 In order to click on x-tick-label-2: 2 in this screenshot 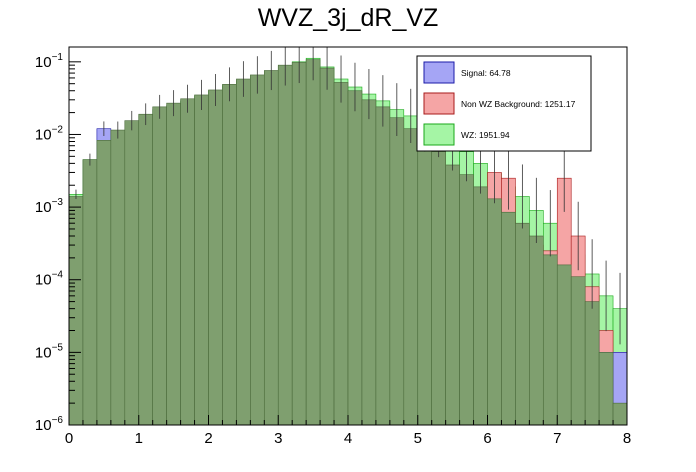, I will do `click(208, 438)`.